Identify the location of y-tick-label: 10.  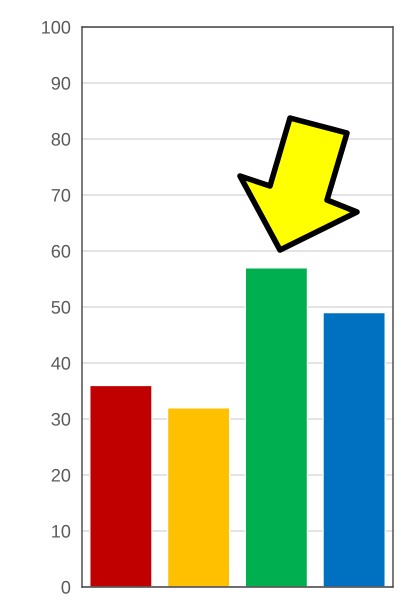
(61, 531).